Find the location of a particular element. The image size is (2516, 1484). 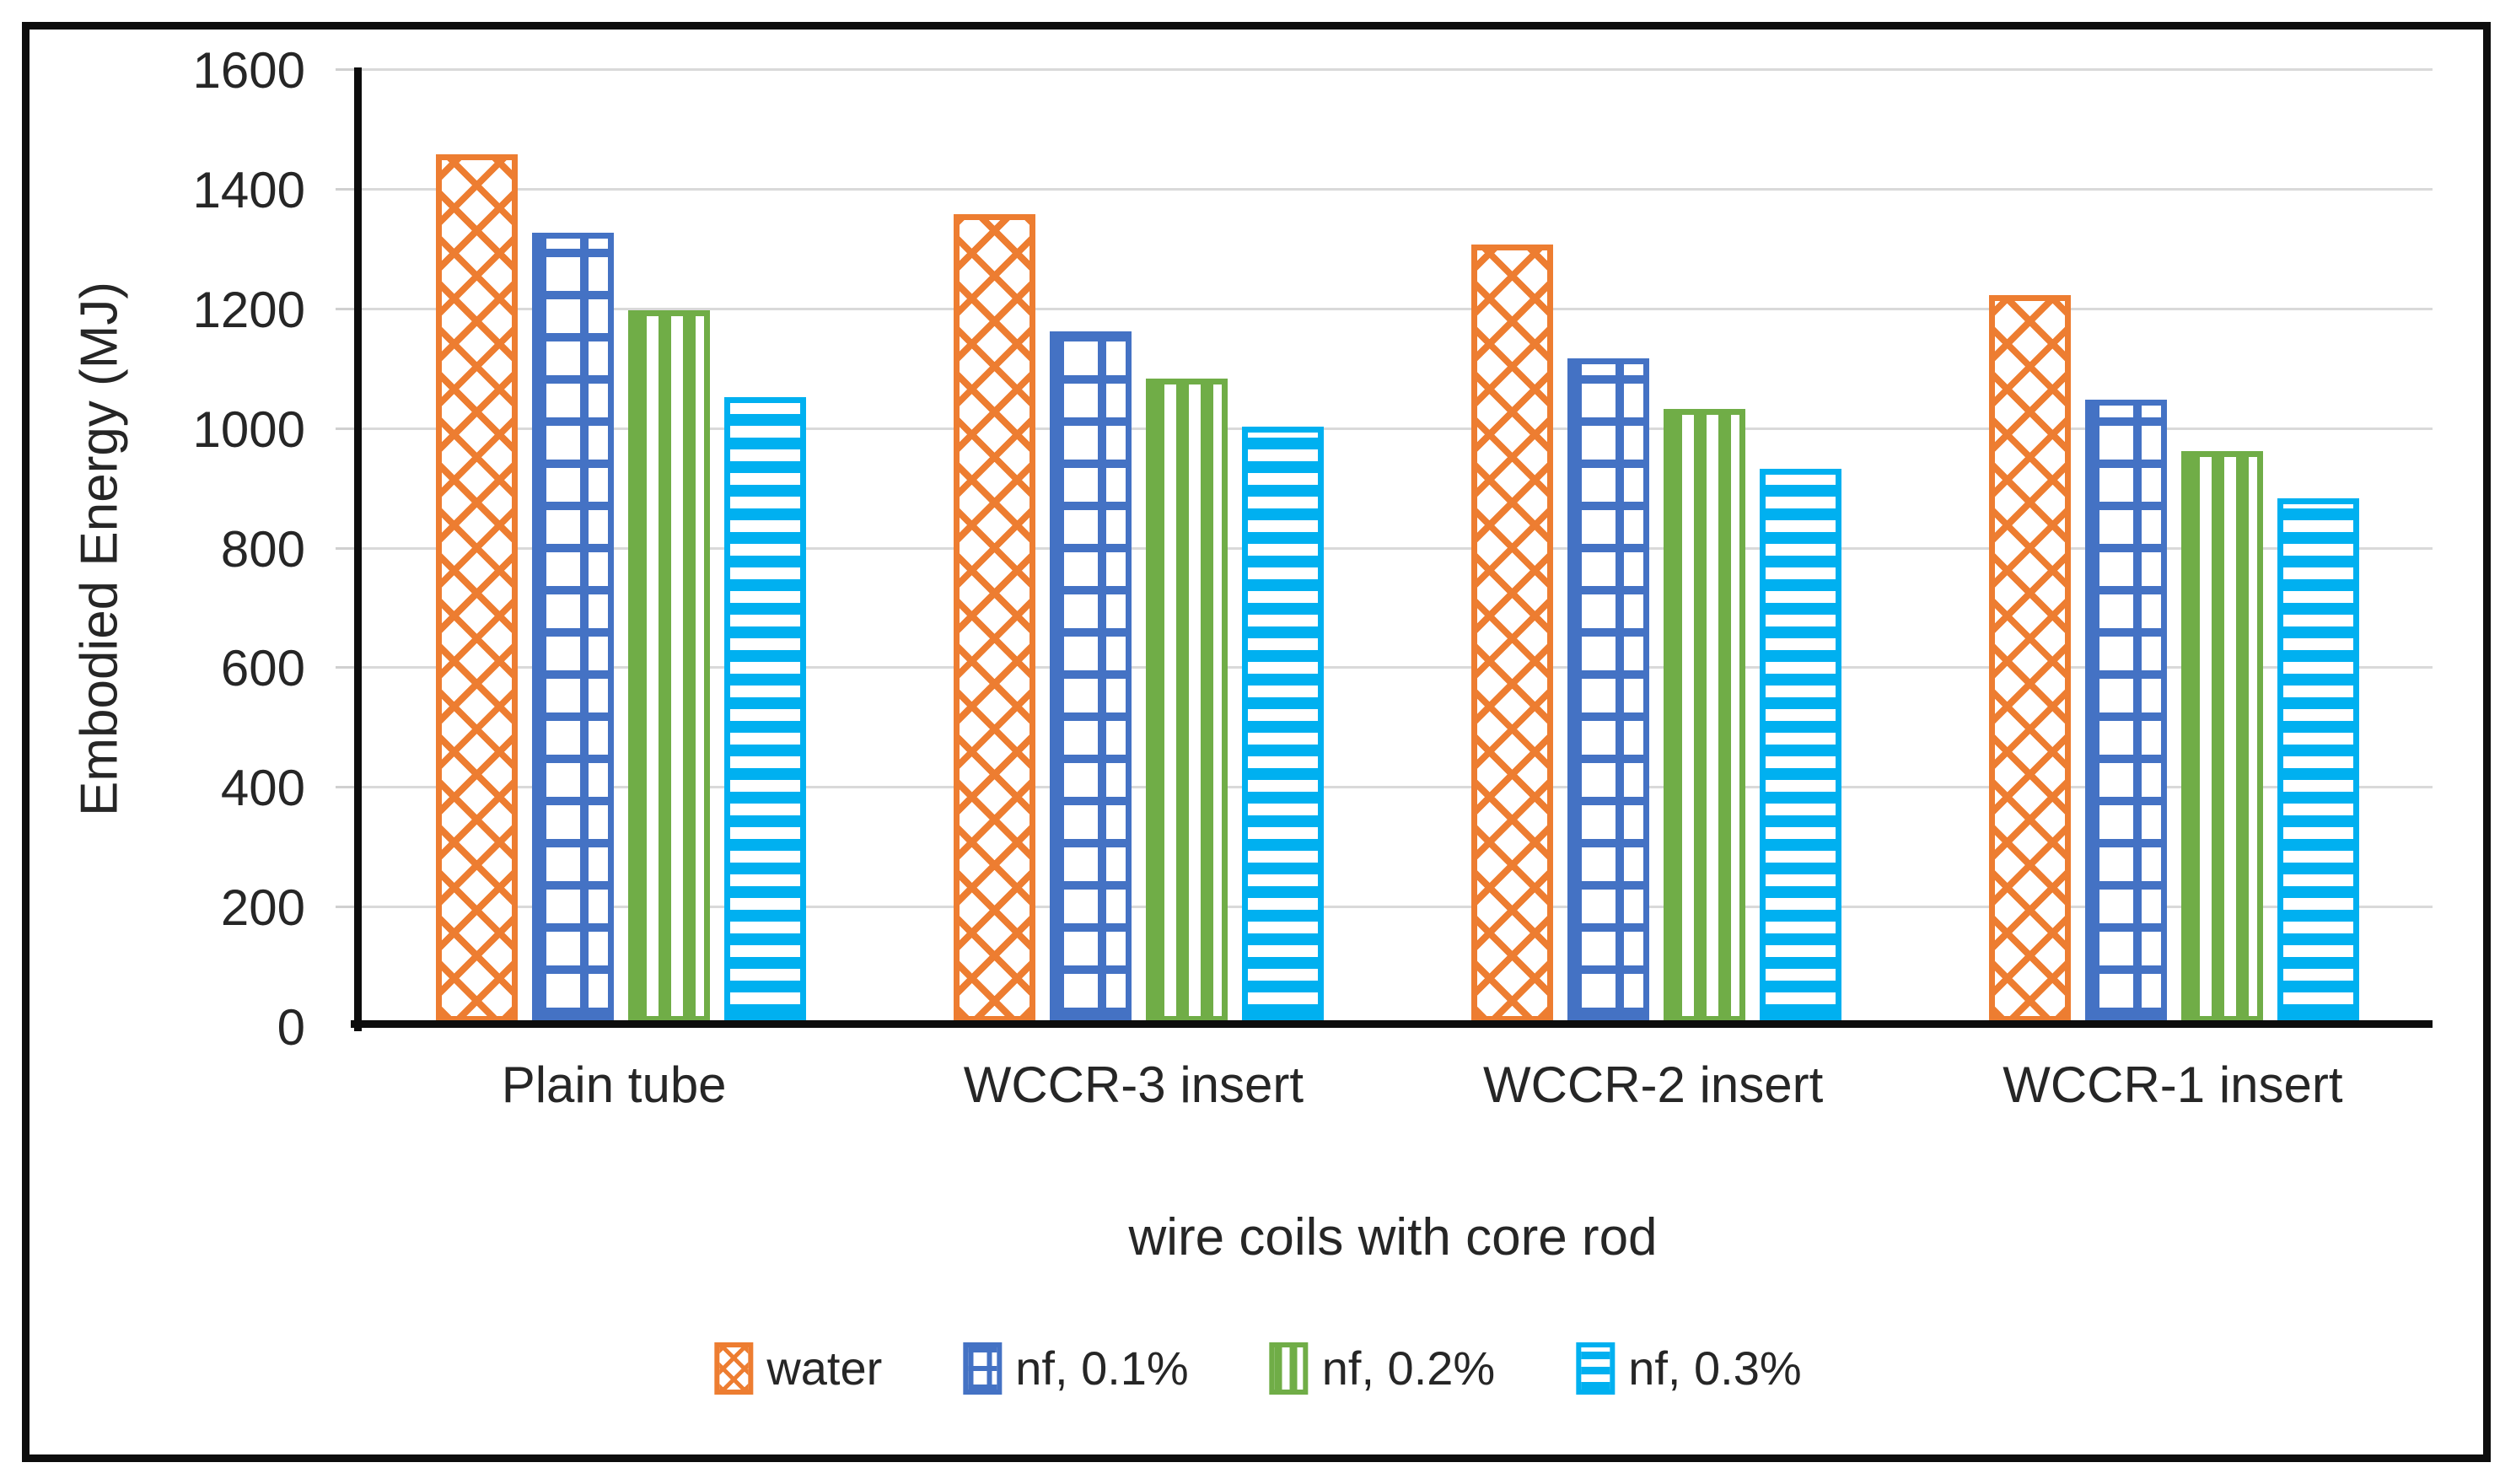

y-axis-tick-labels: 0 200 400 600 800 1000 1200 1400 1600 is located at coordinates (165, 549).